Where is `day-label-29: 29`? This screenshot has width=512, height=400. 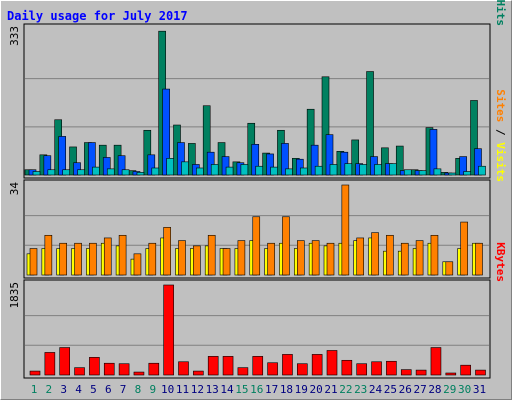 day-label-29: 29 is located at coordinates (449, 389).